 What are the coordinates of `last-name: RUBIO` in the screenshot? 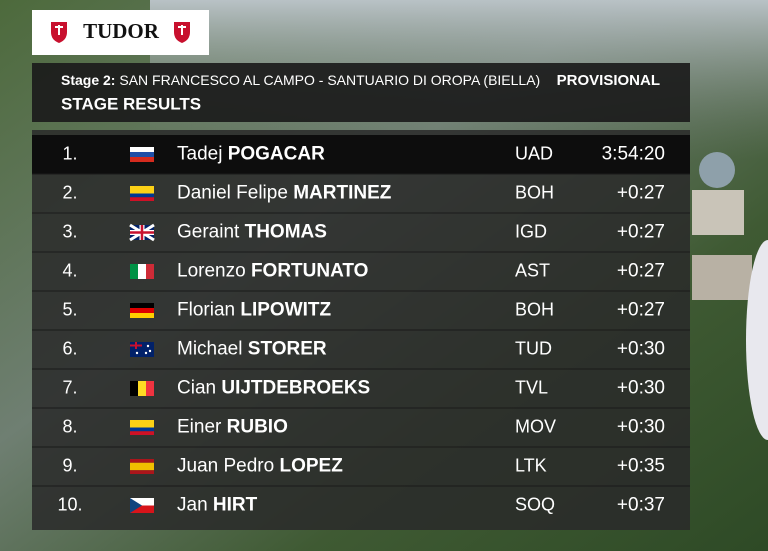 It's located at (257, 427).